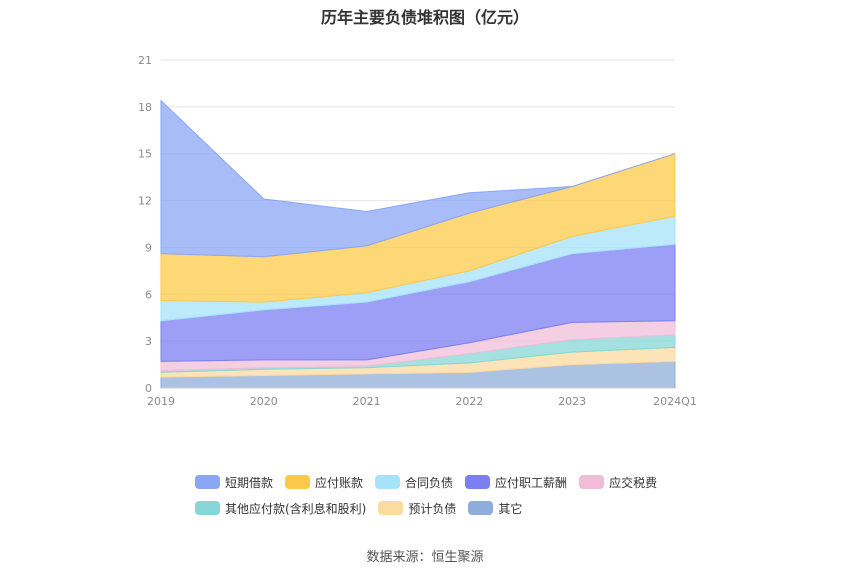 This screenshot has width=850, height=575. I want to click on legend-row: 其他应付款(含利息和股利) 预计负债 其它, so click(435, 508).